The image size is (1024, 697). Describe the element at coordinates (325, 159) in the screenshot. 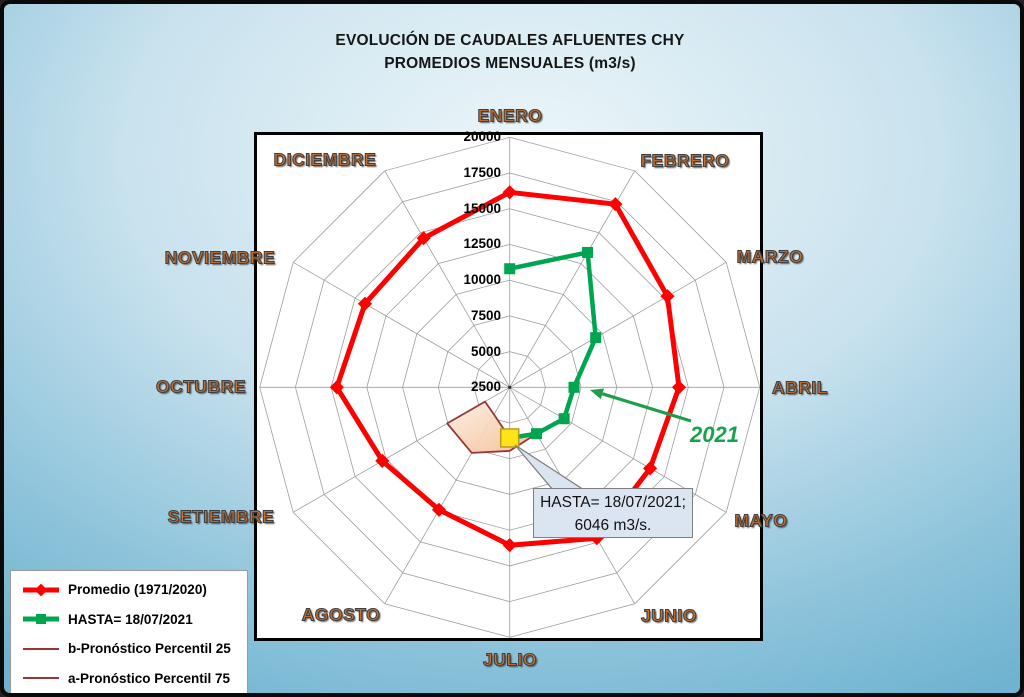

I see `month-label-diciembre: DICIEMBRE` at that location.